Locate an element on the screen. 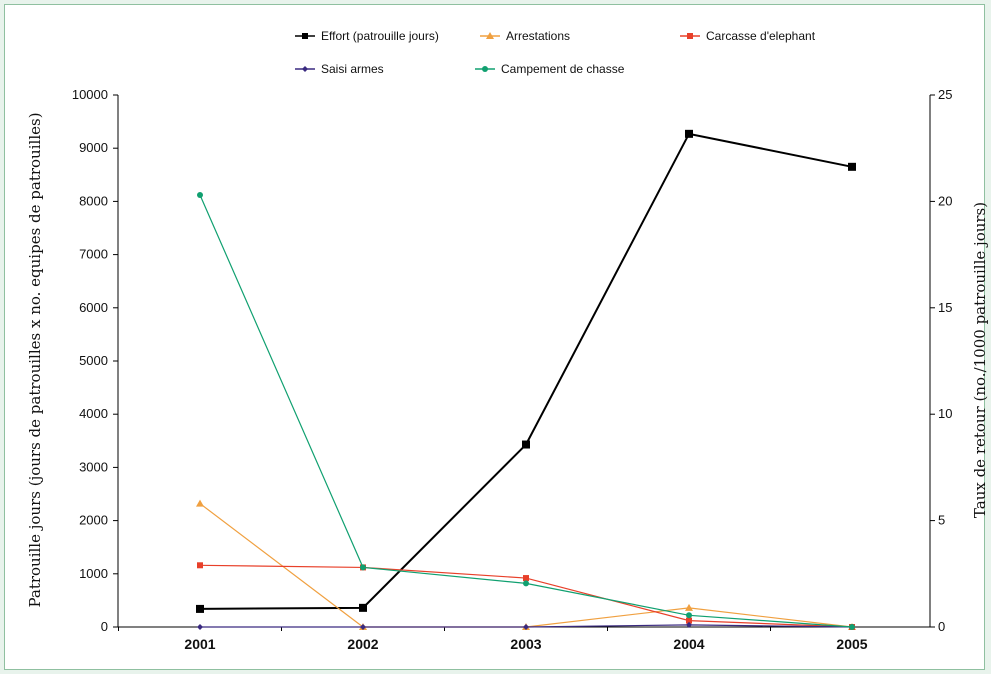 This screenshot has width=991, height=674. series-line is located at coordinates (526, 596).